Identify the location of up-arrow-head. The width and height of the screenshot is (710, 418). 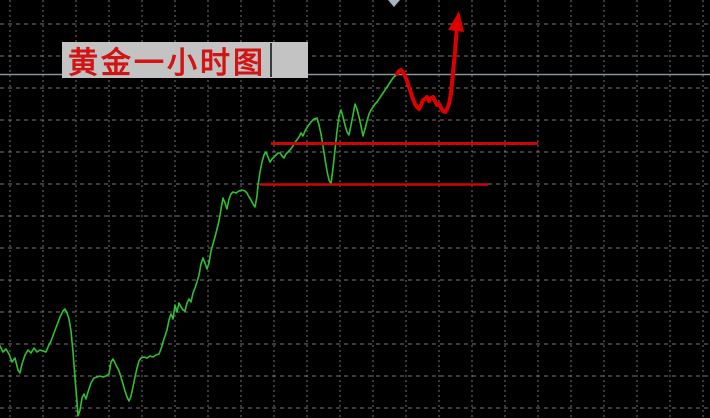
(456, 21).